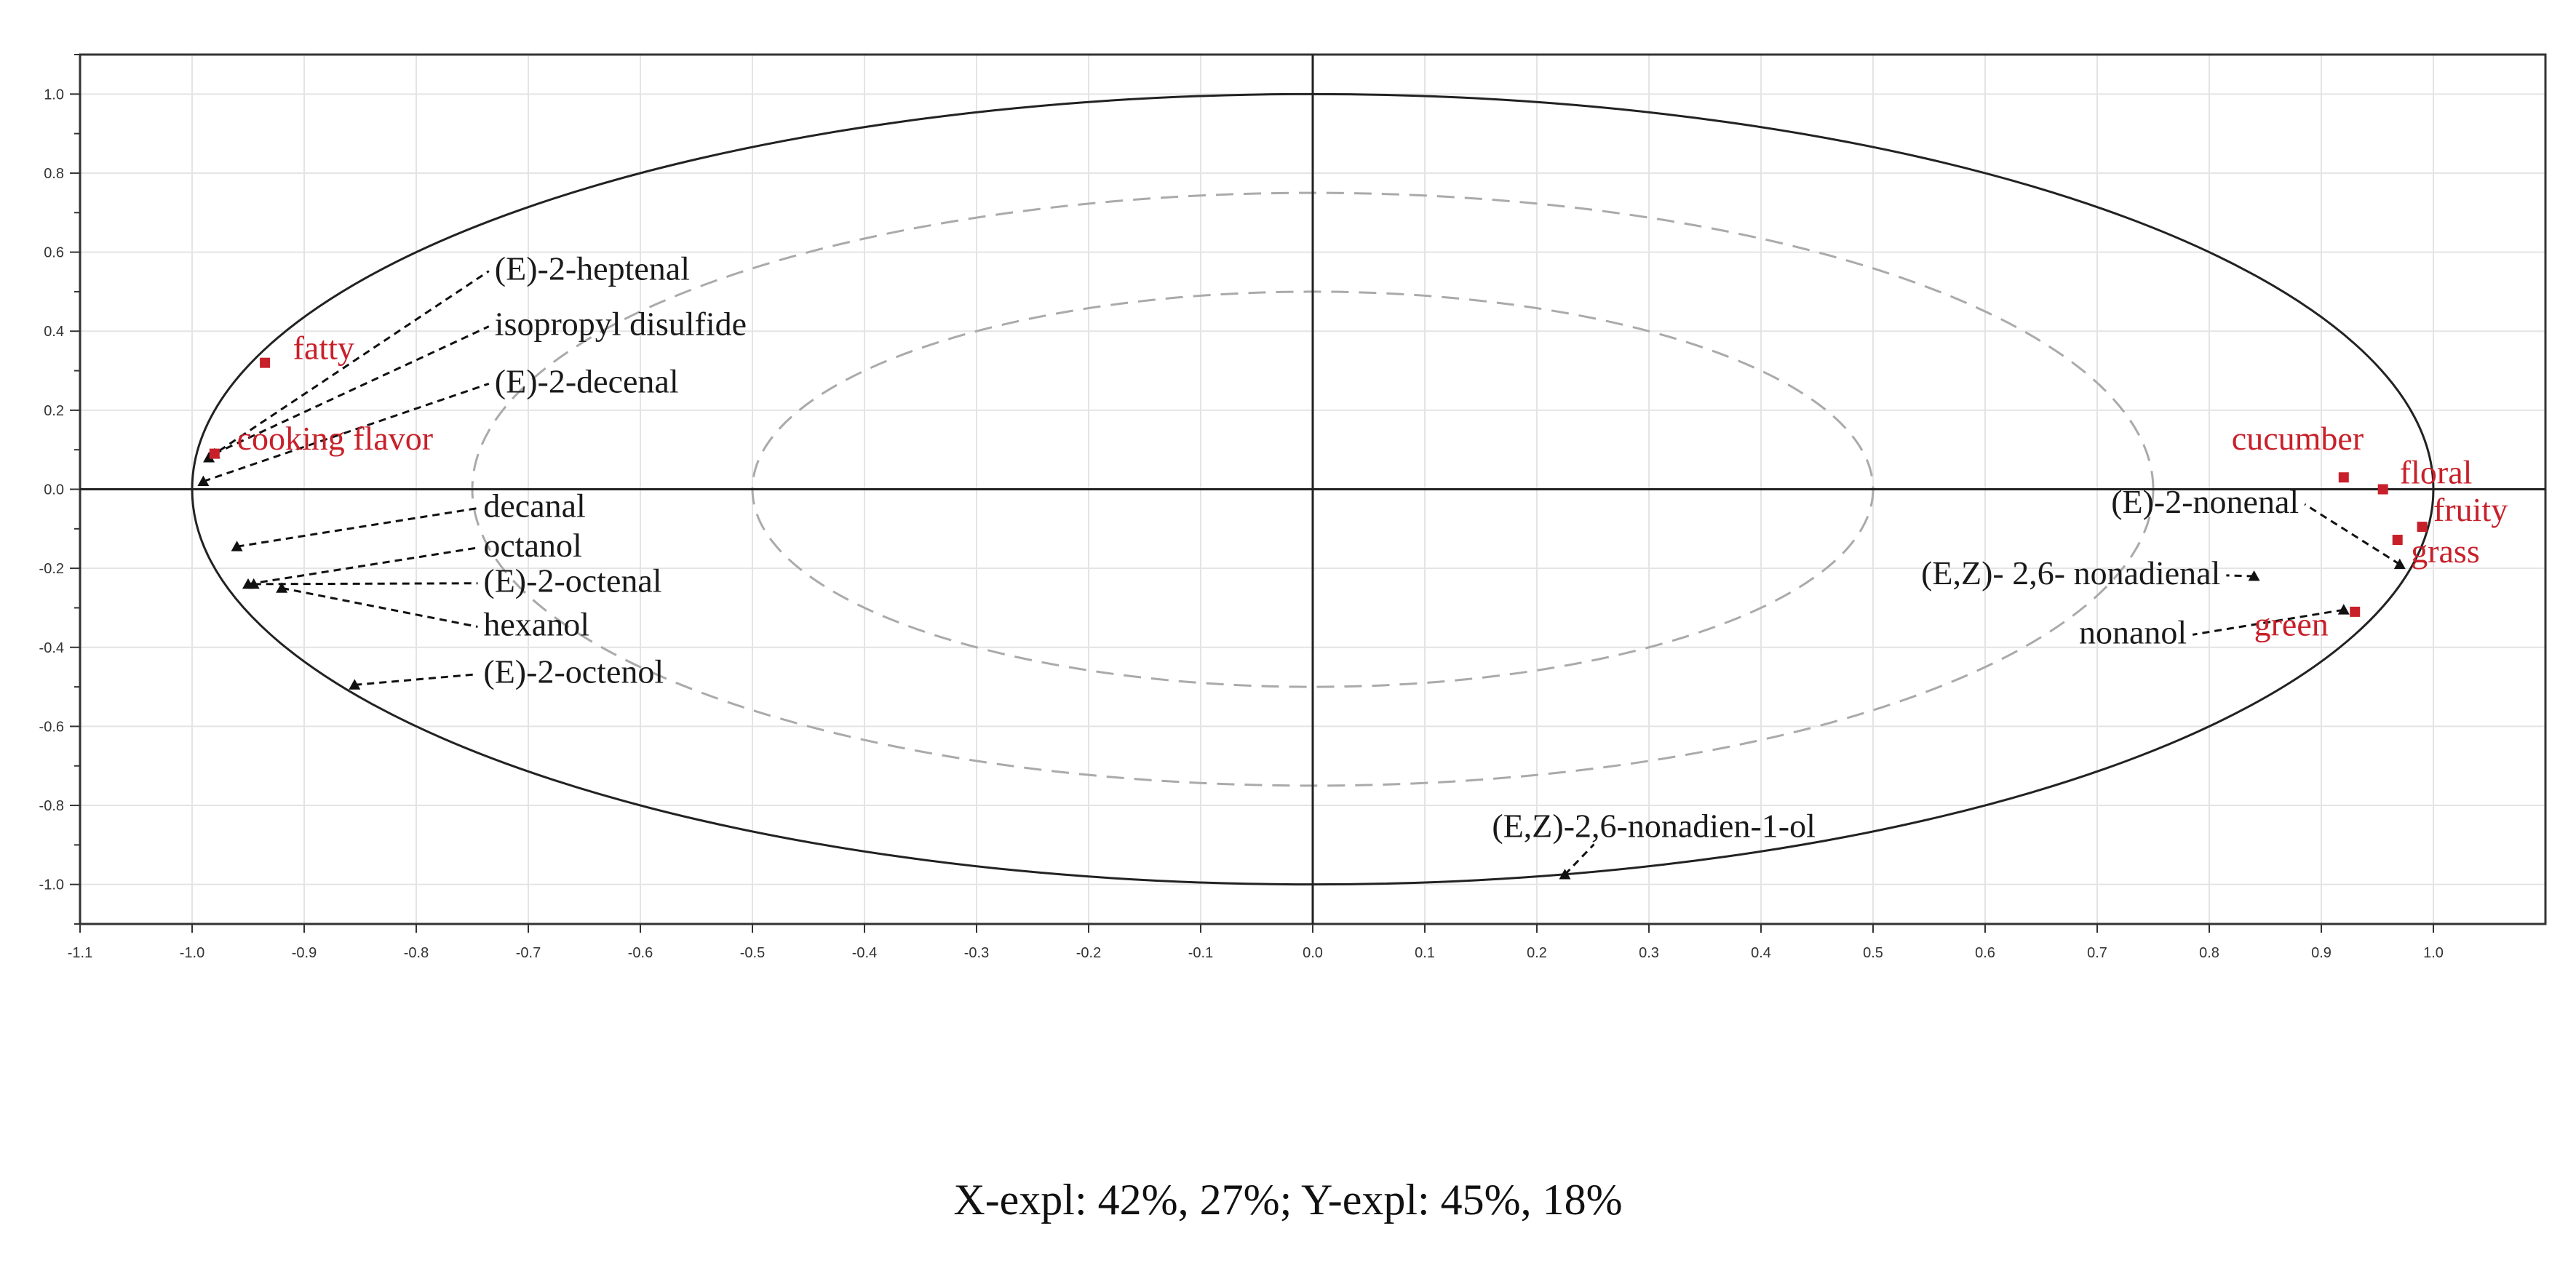 The image size is (2576, 1263). I want to click on x-tick-label: 0.1, so click(1425, 953).